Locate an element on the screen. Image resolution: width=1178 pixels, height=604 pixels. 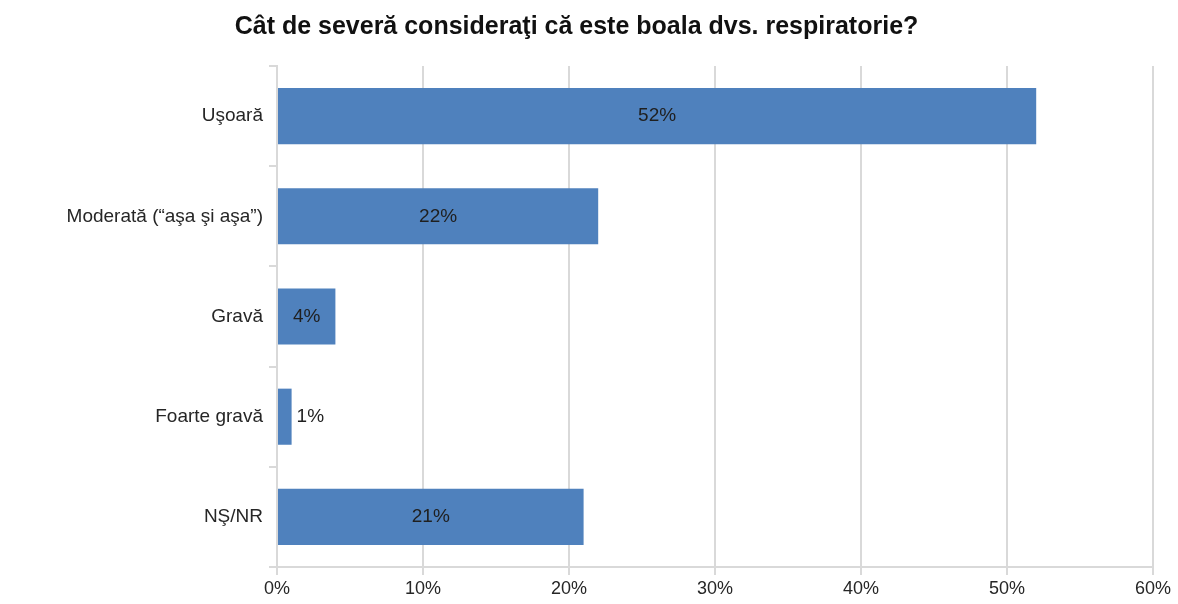
x-tick-label: 50% is located at coordinates (1007, 587).